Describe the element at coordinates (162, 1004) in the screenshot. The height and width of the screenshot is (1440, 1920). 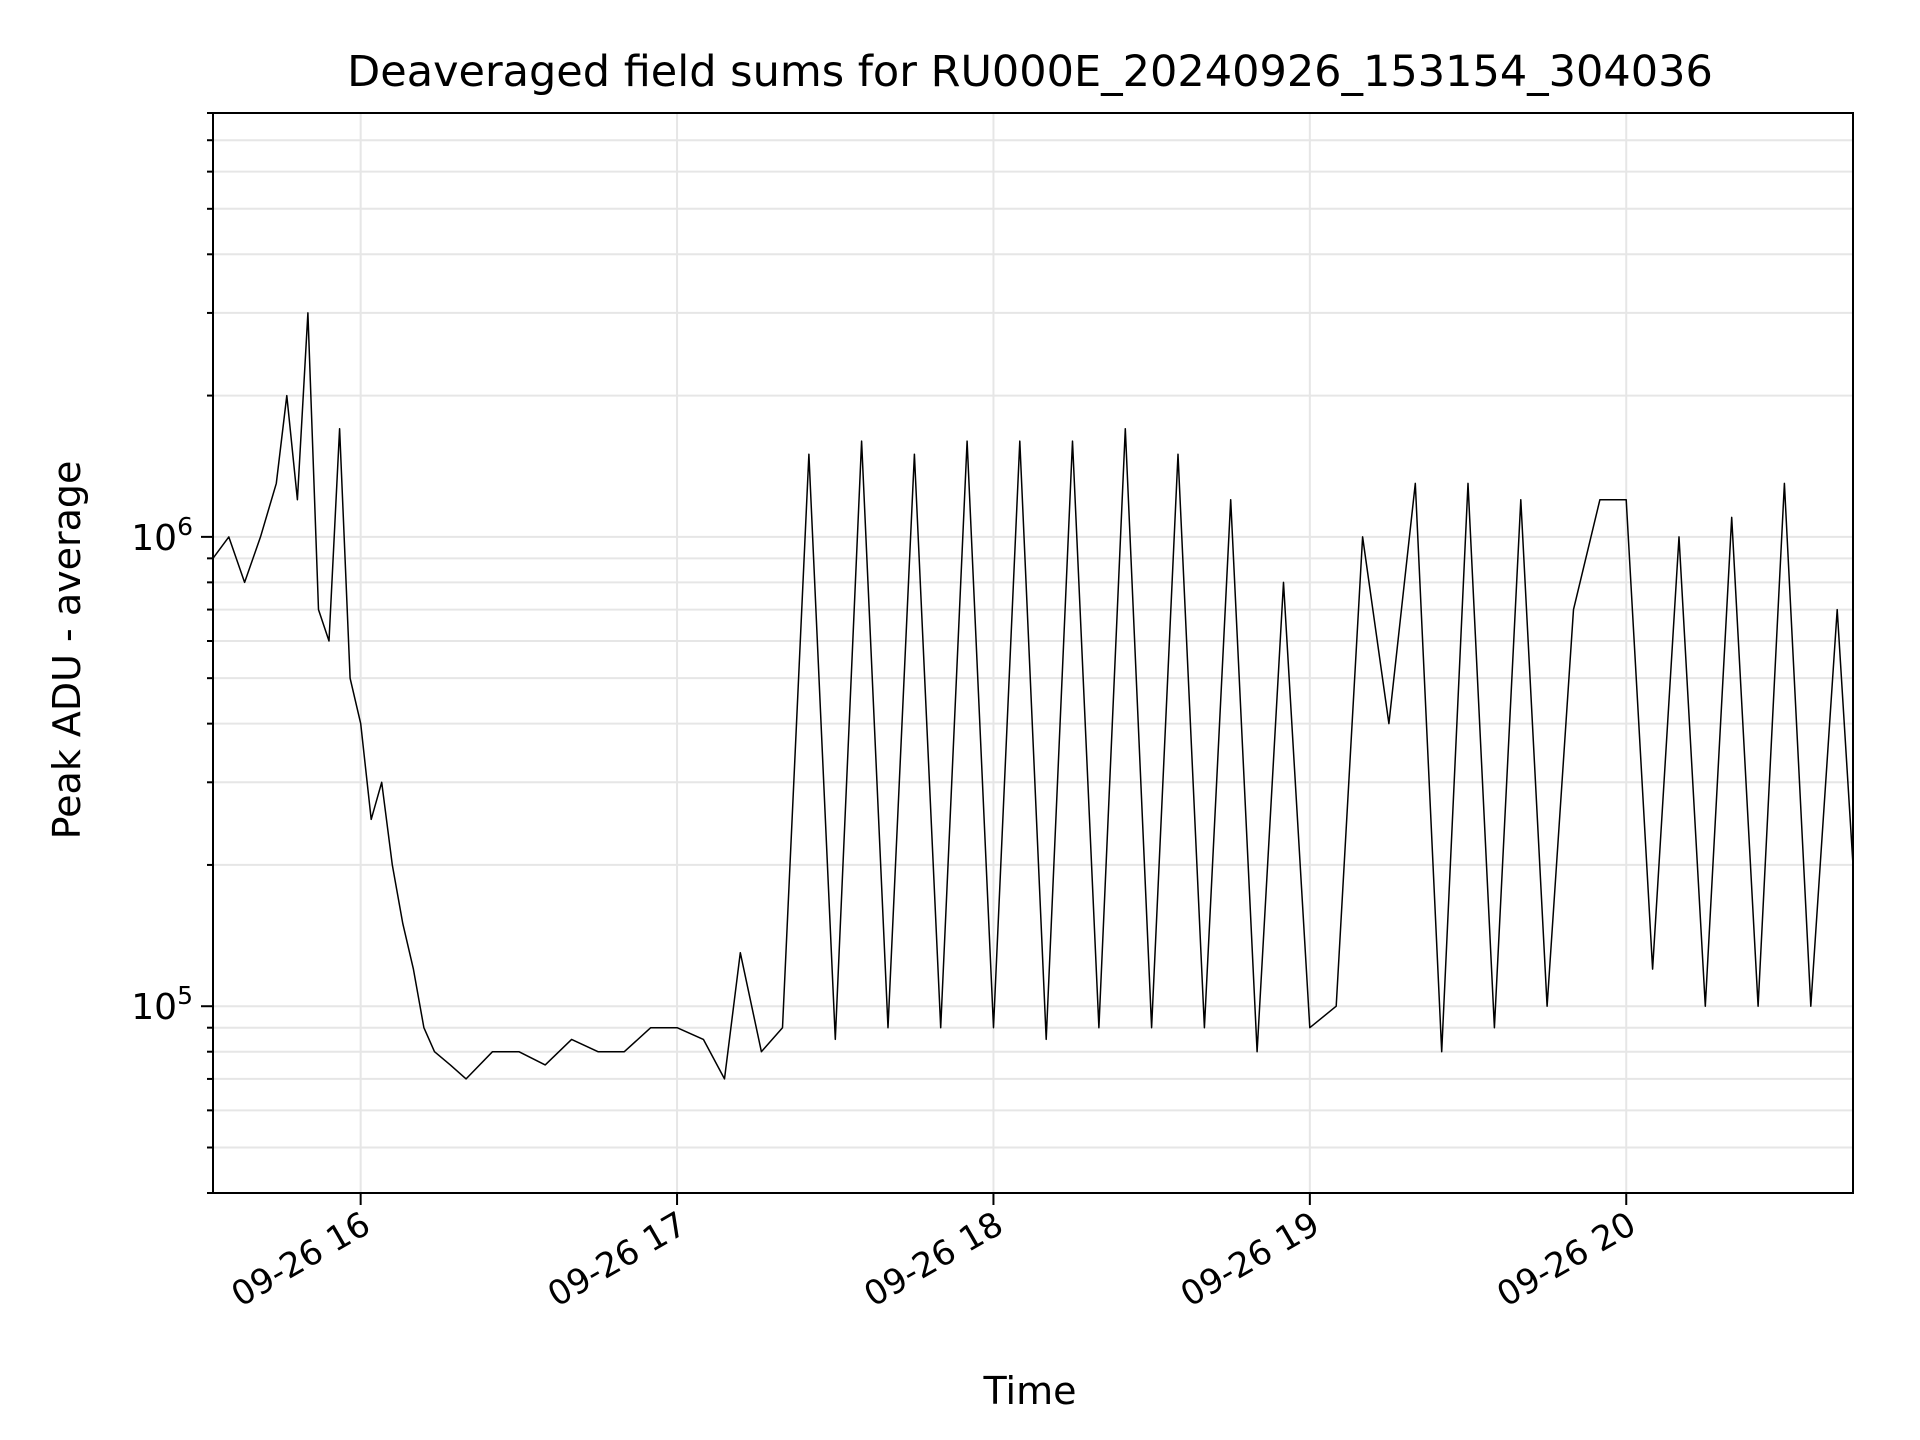
I see `y-tick-label: 10⁵` at that location.